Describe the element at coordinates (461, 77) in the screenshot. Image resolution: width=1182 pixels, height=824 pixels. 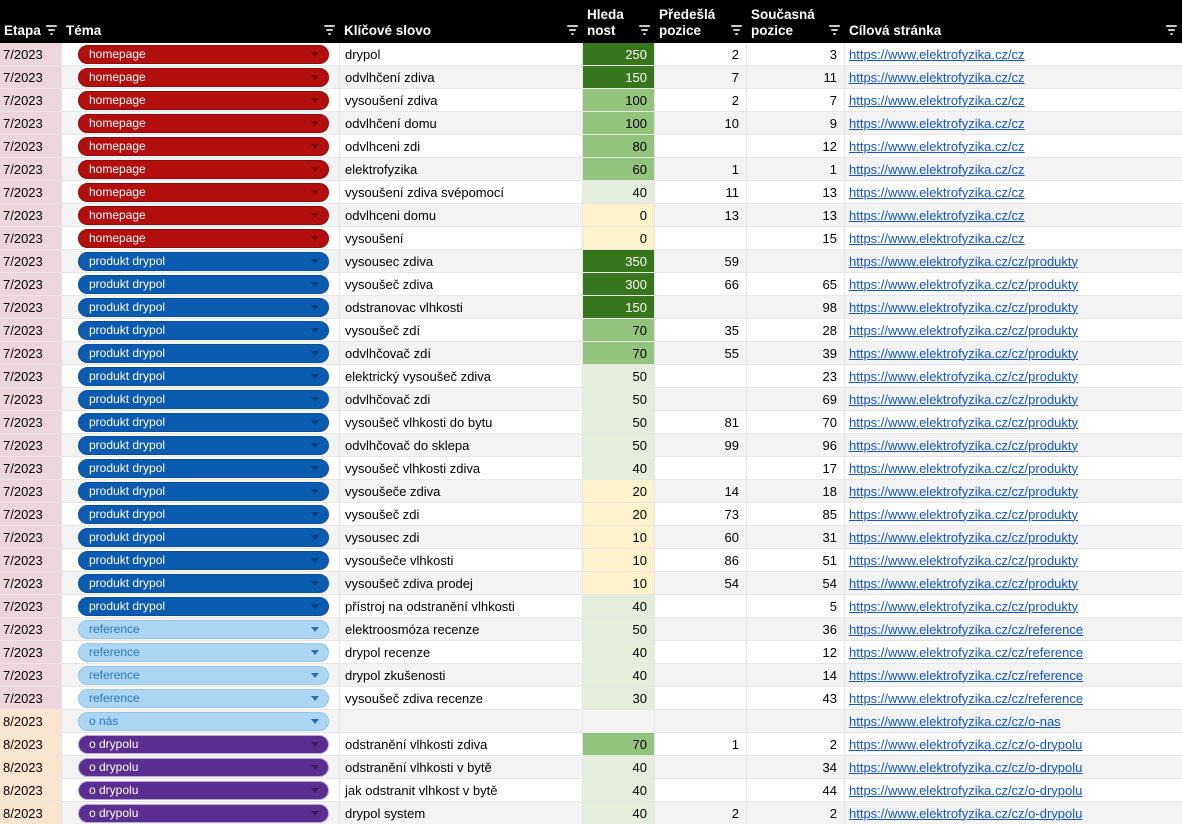
I see `keyword-cell: odvlhčení zdiva` at that location.